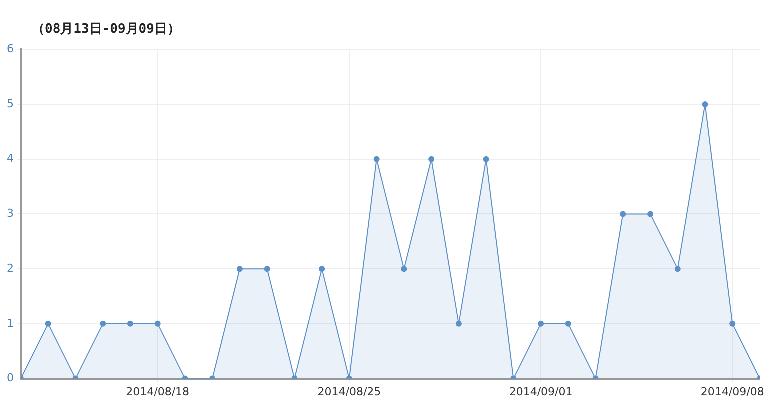 The height and width of the screenshot is (412, 778). Describe the element at coordinates (10, 378) in the screenshot. I see `y-tick-label: 0` at that location.